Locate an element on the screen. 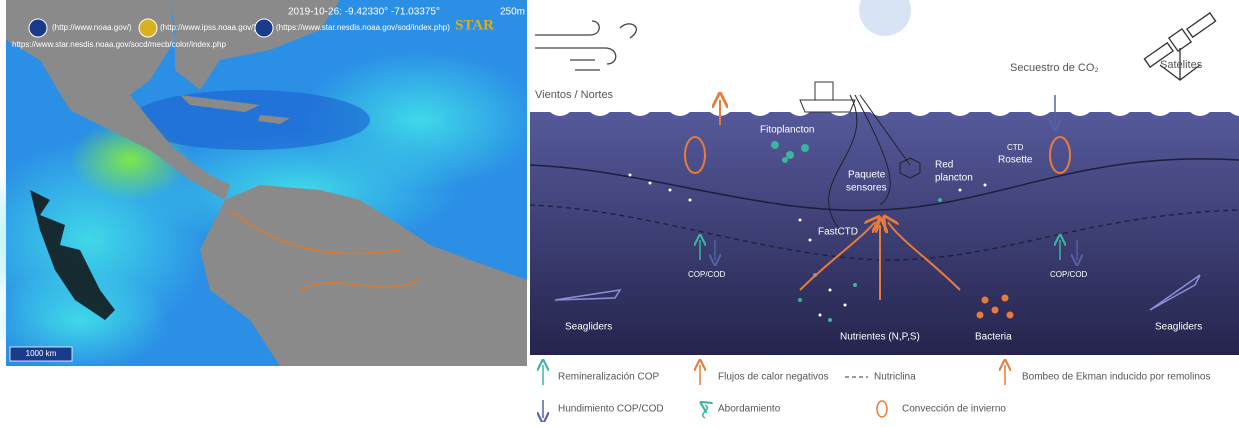 Image resolution: width=1239 pixels, height=427 pixels. legend-label: Nutriclina is located at coordinates (895, 377).